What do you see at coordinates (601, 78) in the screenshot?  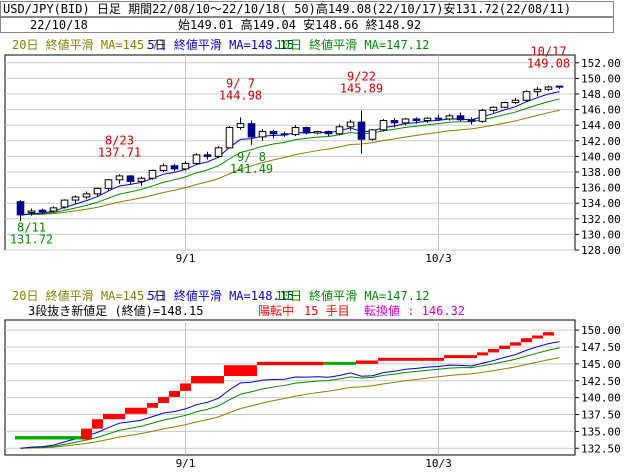 I see `y-tick-label: 150.00` at bounding box center [601, 78].